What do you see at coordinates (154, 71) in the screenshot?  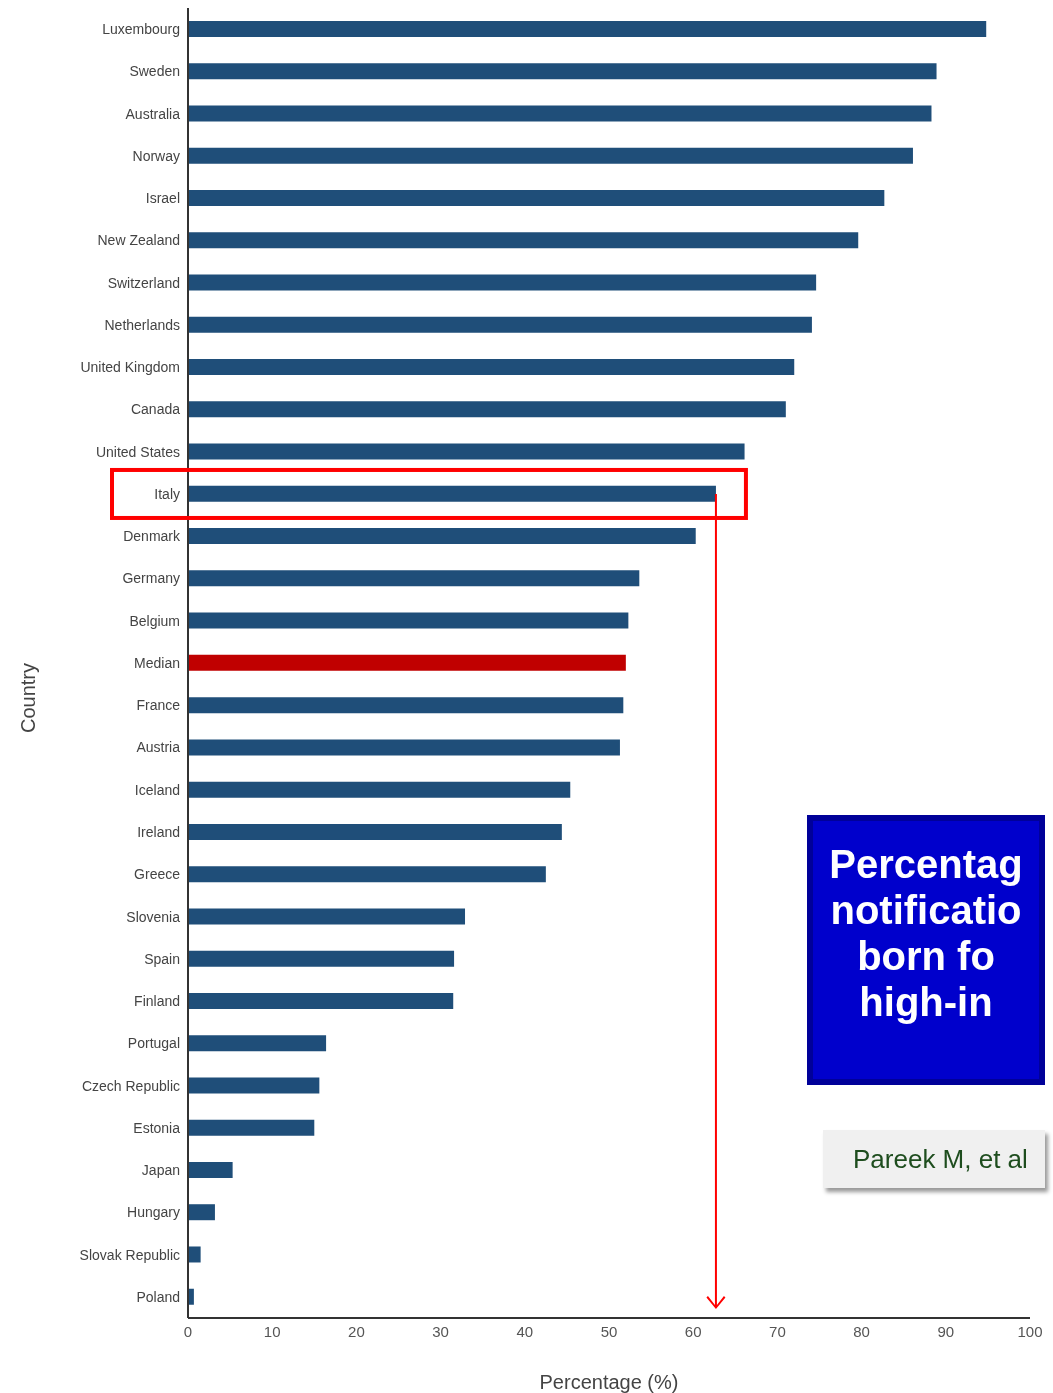 I see `y-tick-label: Sweden` at bounding box center [154, 71].